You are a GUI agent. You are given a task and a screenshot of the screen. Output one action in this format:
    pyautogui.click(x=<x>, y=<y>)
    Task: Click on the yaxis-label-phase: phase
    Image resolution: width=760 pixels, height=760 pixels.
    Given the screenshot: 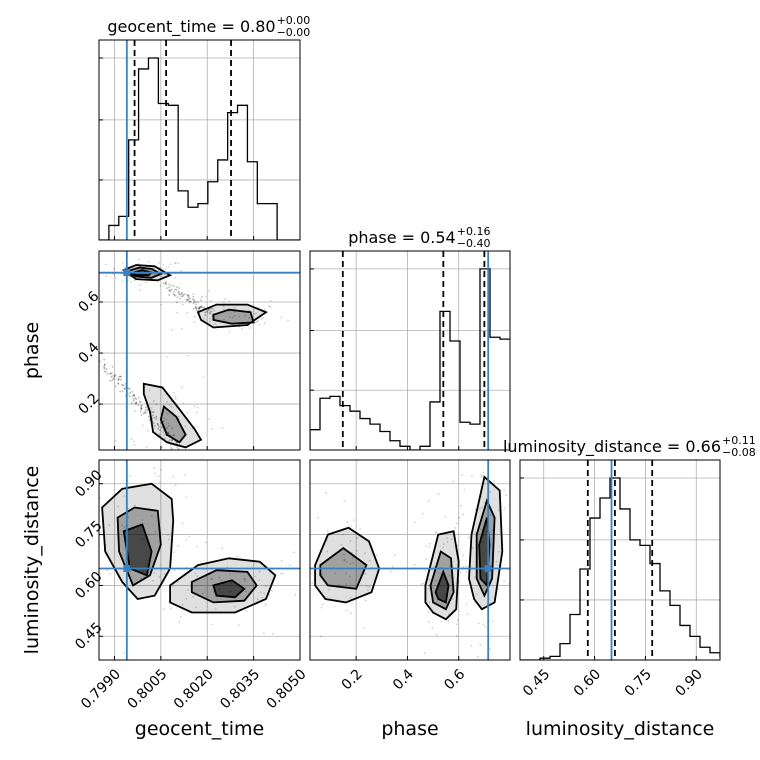 What is the action you would take?
    pyautogui.click(x=32, y=350)
    